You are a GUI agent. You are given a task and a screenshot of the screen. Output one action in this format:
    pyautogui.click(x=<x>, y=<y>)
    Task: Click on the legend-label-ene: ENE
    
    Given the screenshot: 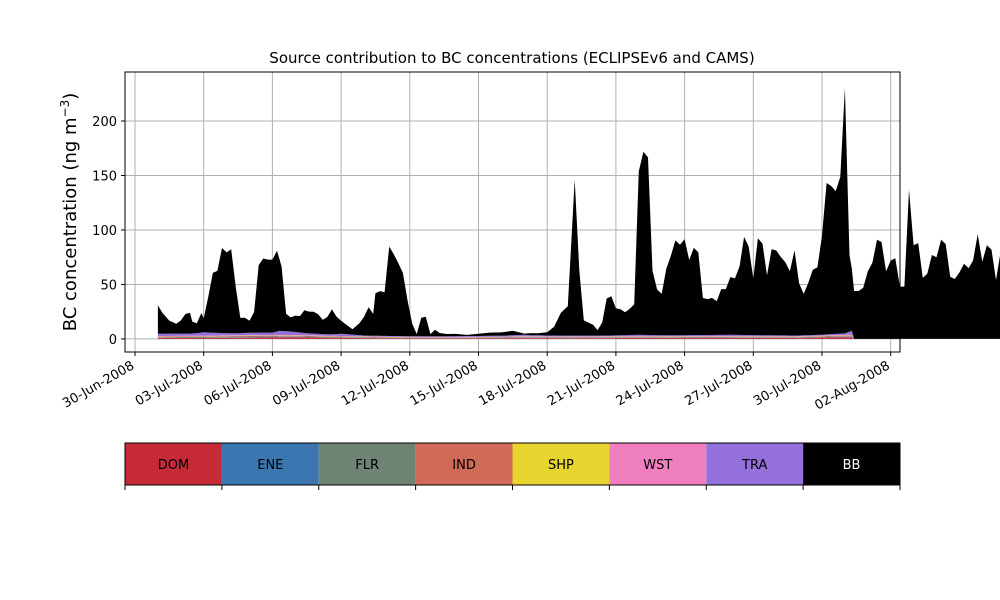 What is the action you would take?
    pyautogui.click(x=270, y=465)
    